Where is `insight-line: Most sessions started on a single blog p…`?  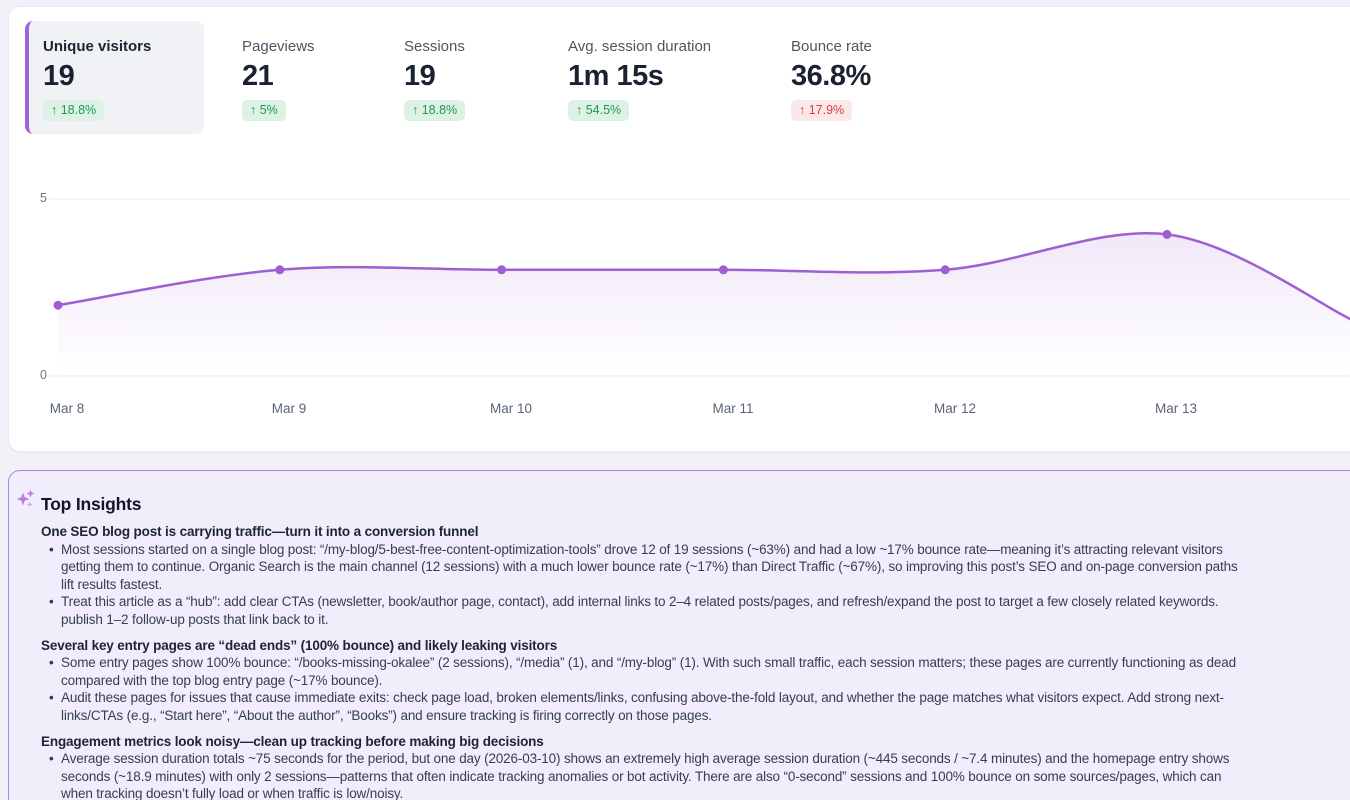
insight-line: Most sessions started on a single blog p… is located at coordinates (642, 549).